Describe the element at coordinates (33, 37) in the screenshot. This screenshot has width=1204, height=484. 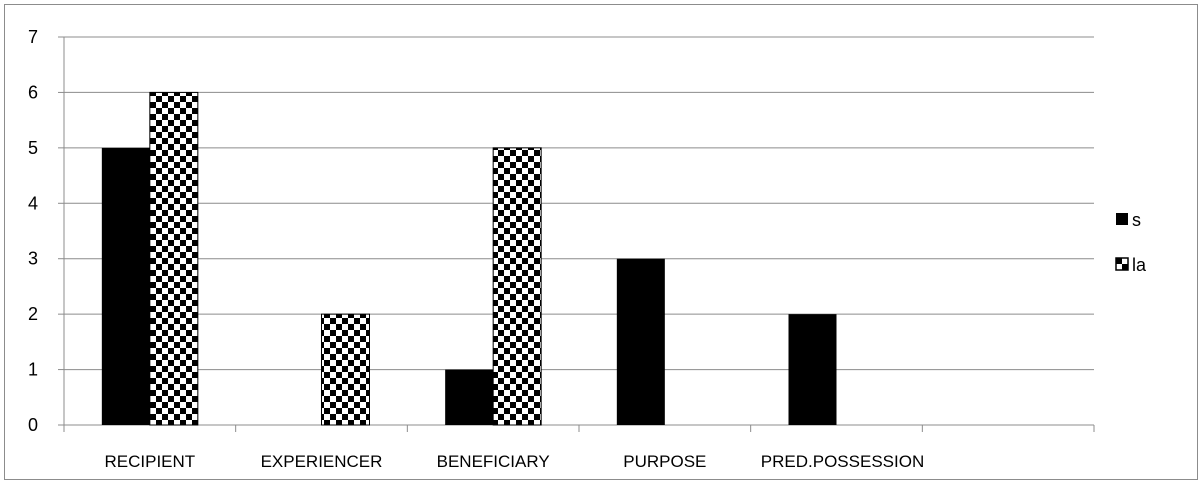
I see `y-tick-label: 7` at that location.